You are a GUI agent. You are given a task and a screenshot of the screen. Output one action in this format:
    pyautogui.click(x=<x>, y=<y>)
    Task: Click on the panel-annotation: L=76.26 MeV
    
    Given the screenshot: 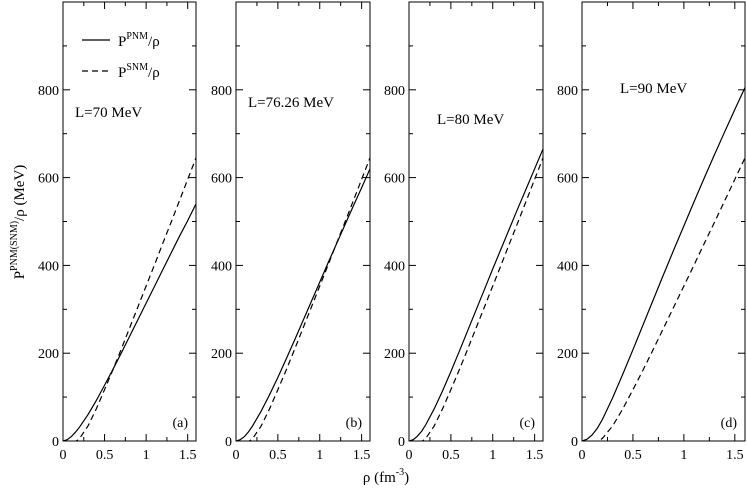 What is the action you would take?
    pyautogui.click(x=291, y=103)
    